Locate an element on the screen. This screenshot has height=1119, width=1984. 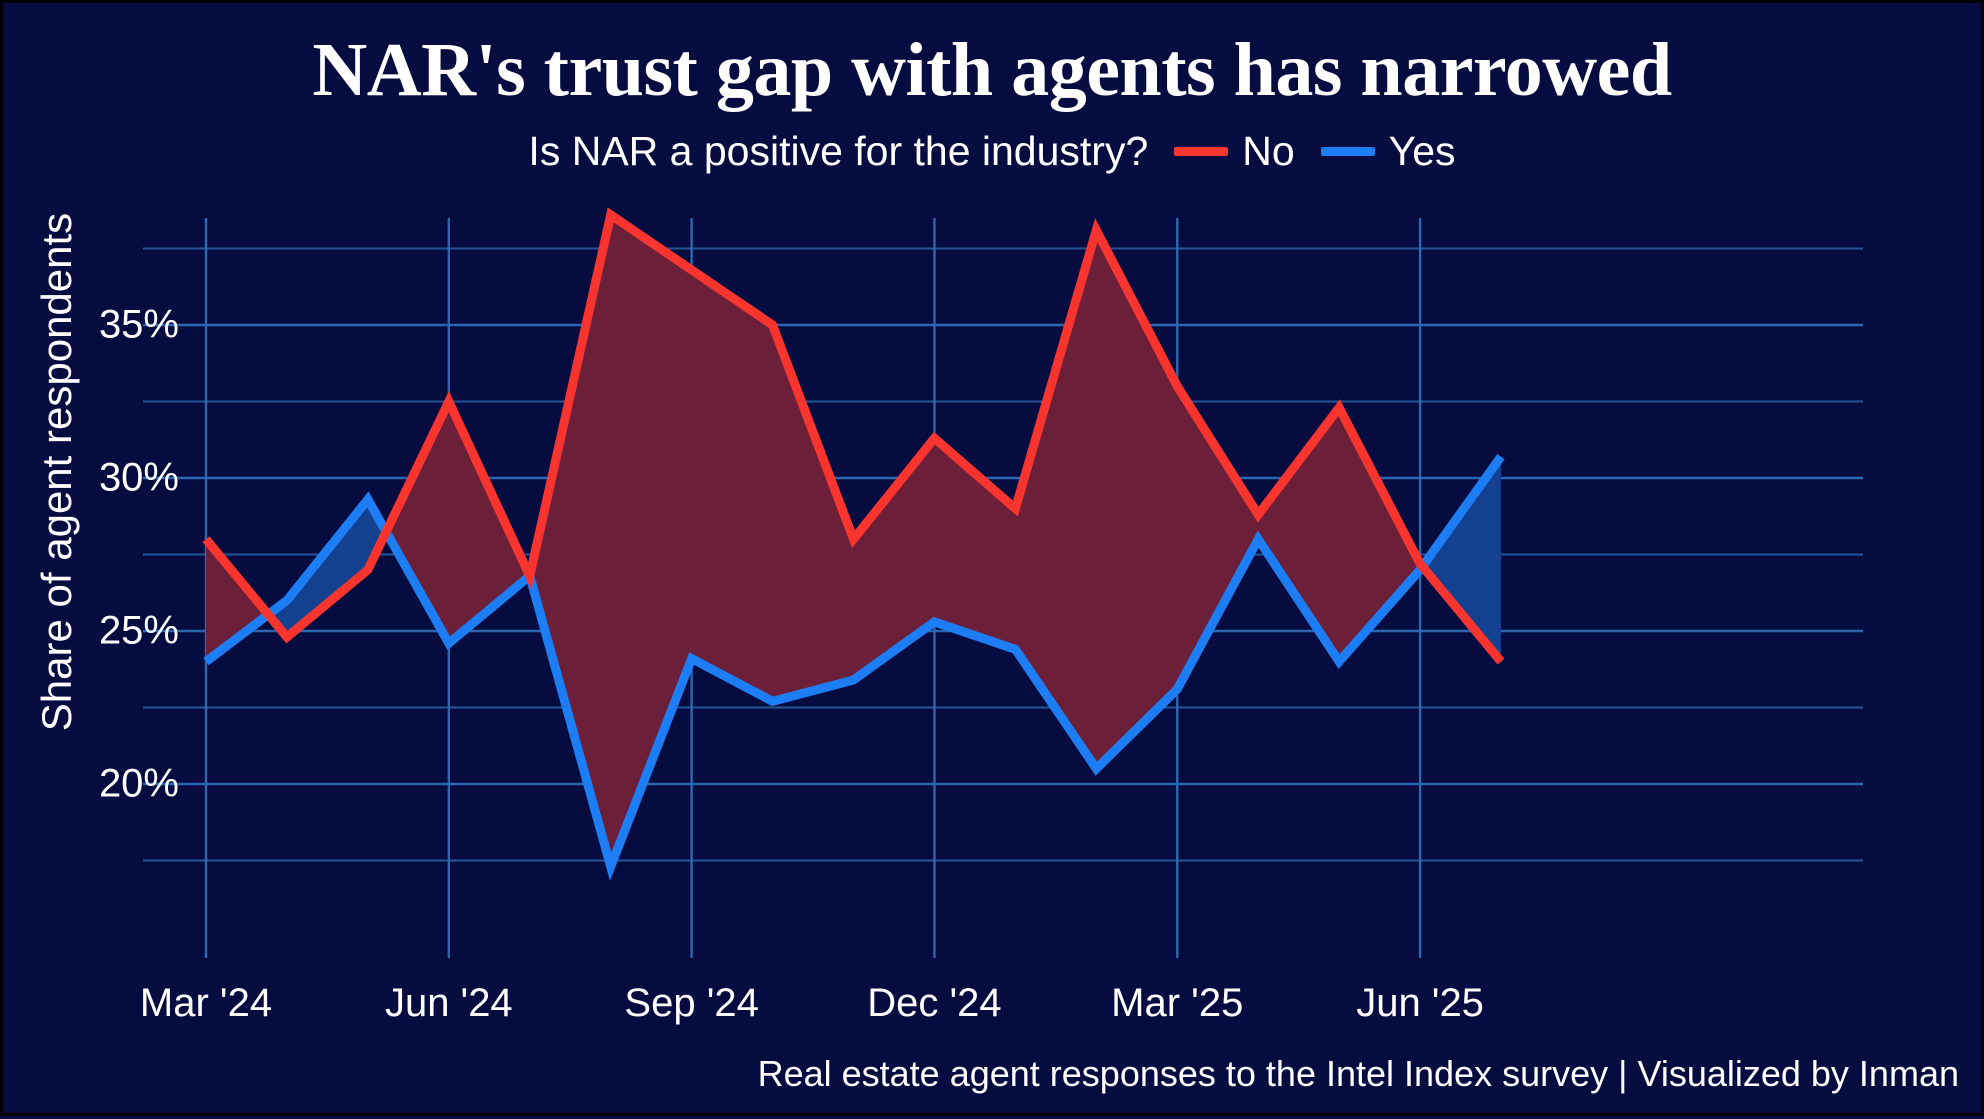
x-axis-tick-label: Mar '25 is located at coordinates (1177, 1003).